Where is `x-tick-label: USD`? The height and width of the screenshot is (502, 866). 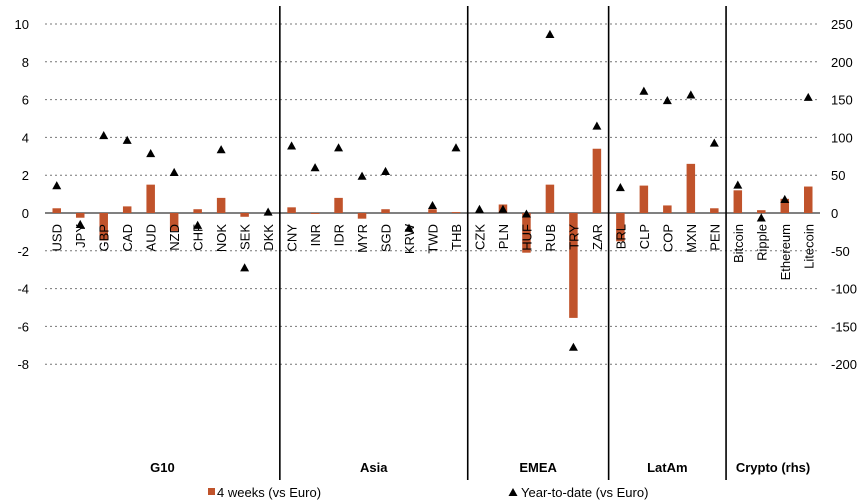
x-tick-label: USD is located at coordinates (57, 237).